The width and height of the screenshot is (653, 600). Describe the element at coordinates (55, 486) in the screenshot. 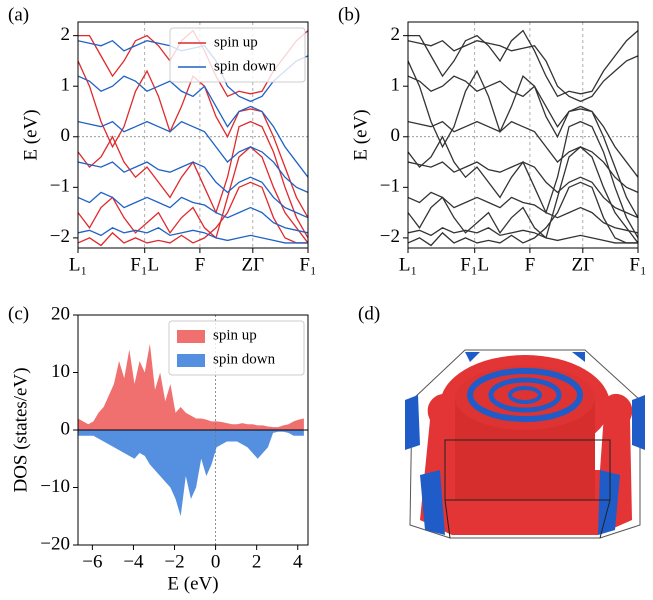

I see `y-tick-label: −10` at that location.